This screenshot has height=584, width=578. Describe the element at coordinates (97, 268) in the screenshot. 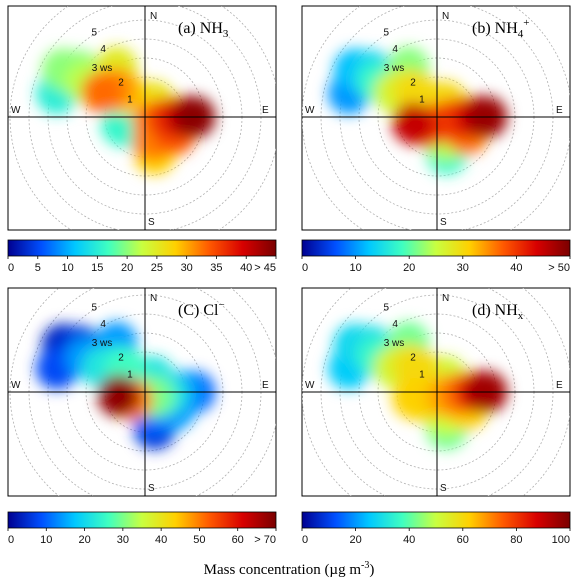

I see `colorbar-tick-label: 15` at that location.